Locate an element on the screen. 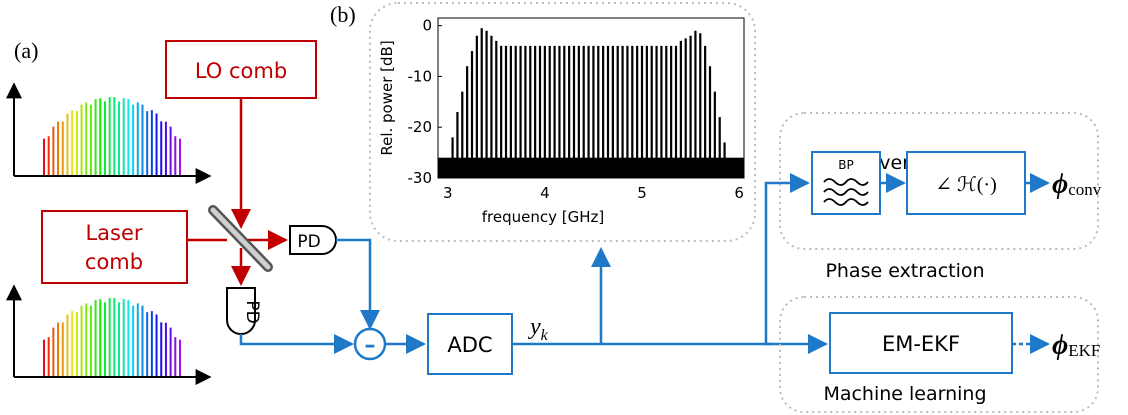  adc-label: ADC is located at coordinates (469, 345).